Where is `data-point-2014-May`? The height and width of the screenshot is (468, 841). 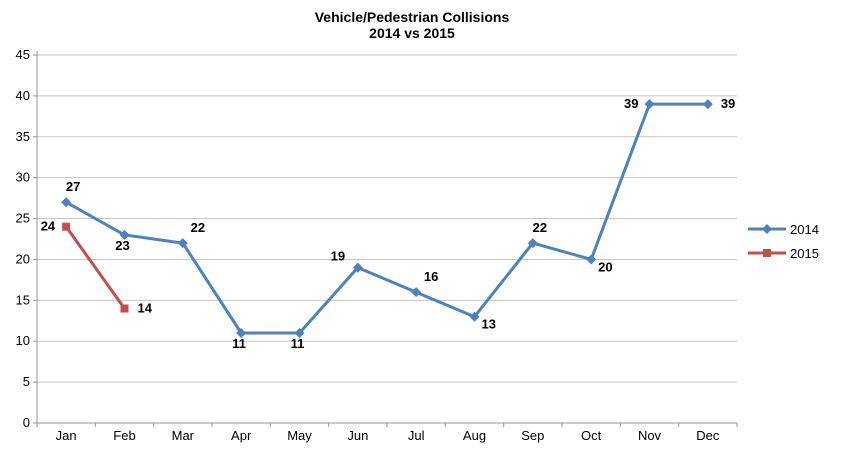 data-point-2014-May is located at coordinates (299, 333).